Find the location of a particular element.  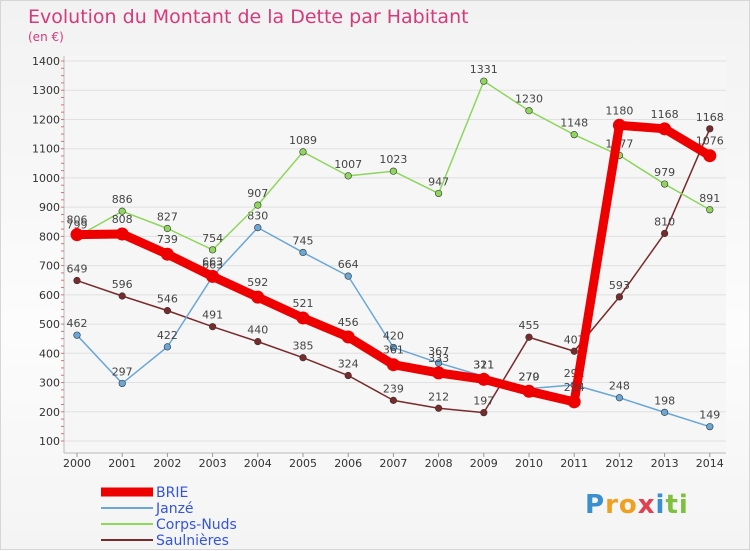

y-tick-label: 1200 is located at coordinates (46, 119).